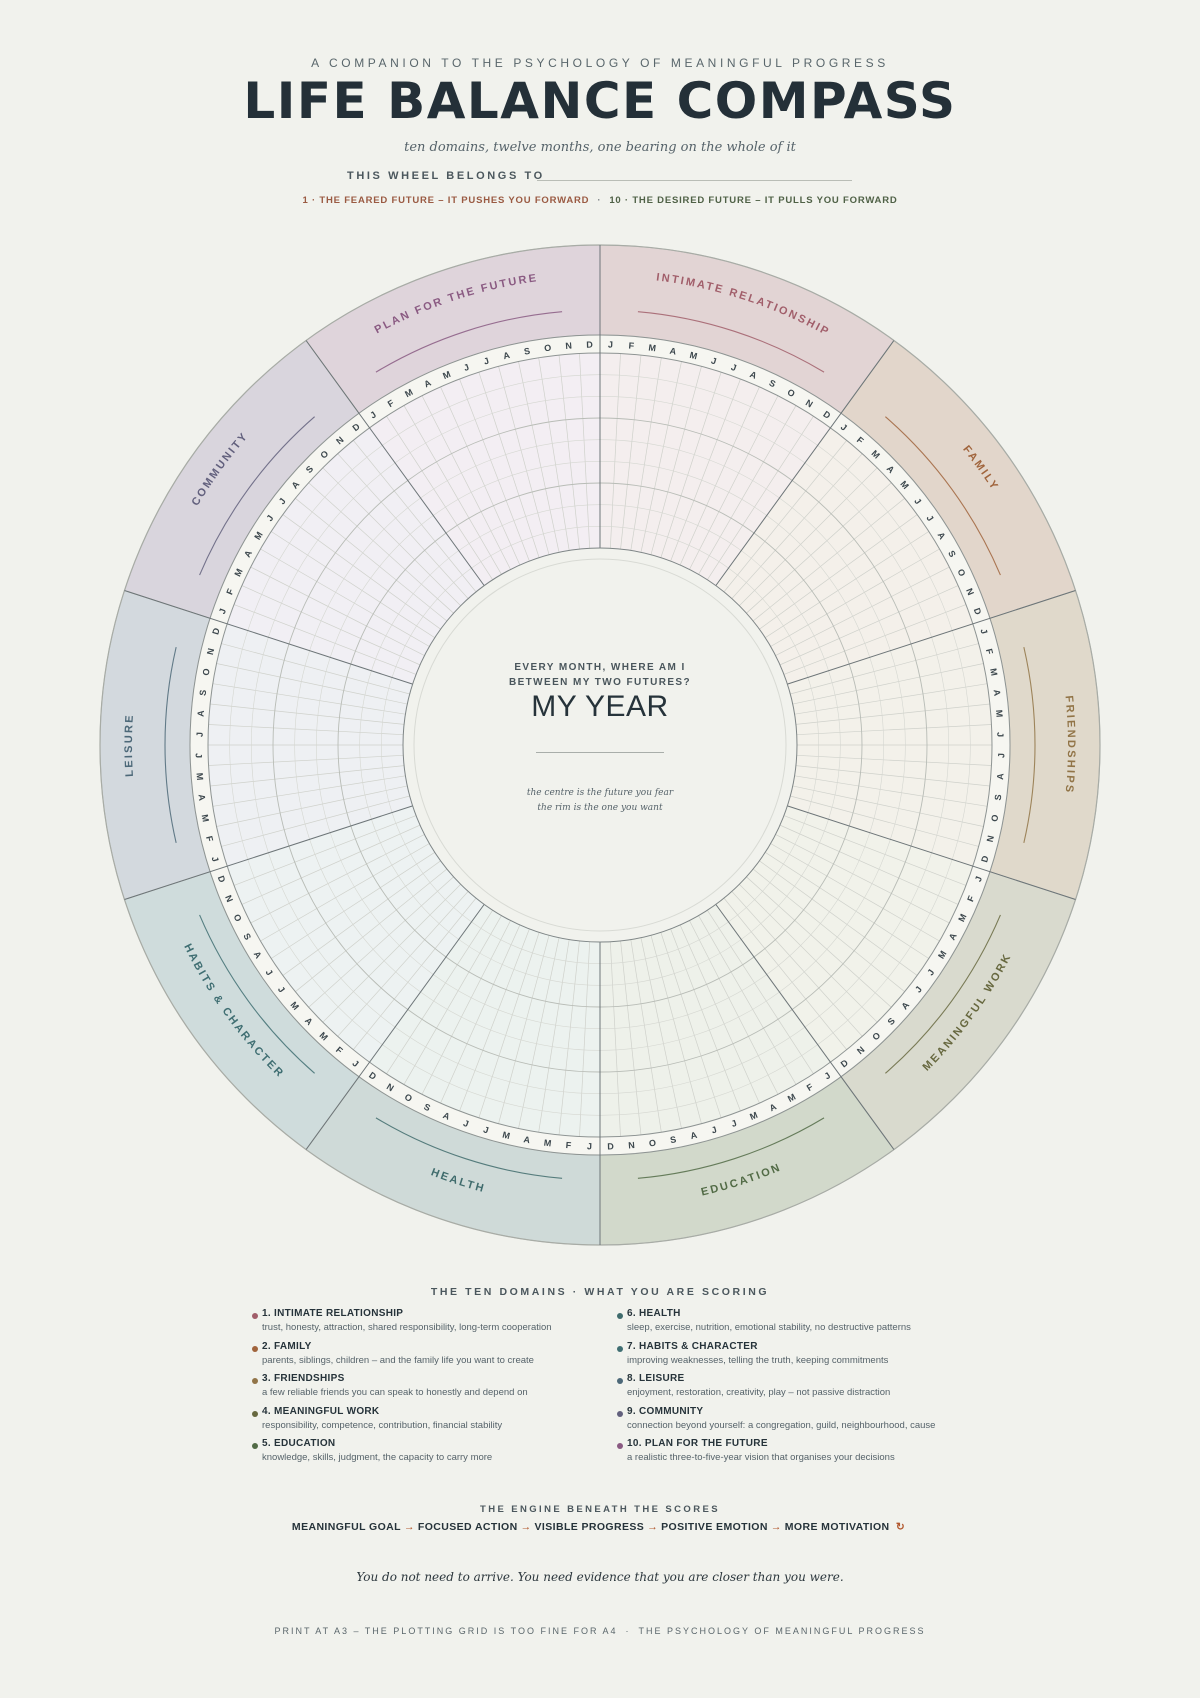  What do you see at coordinates (782, 1631) in the screenshot?
I see `footer-source: THE PSYCHOLOGY OF MEANINGFUL PROGRESS` at bounding box center [782, 1631].